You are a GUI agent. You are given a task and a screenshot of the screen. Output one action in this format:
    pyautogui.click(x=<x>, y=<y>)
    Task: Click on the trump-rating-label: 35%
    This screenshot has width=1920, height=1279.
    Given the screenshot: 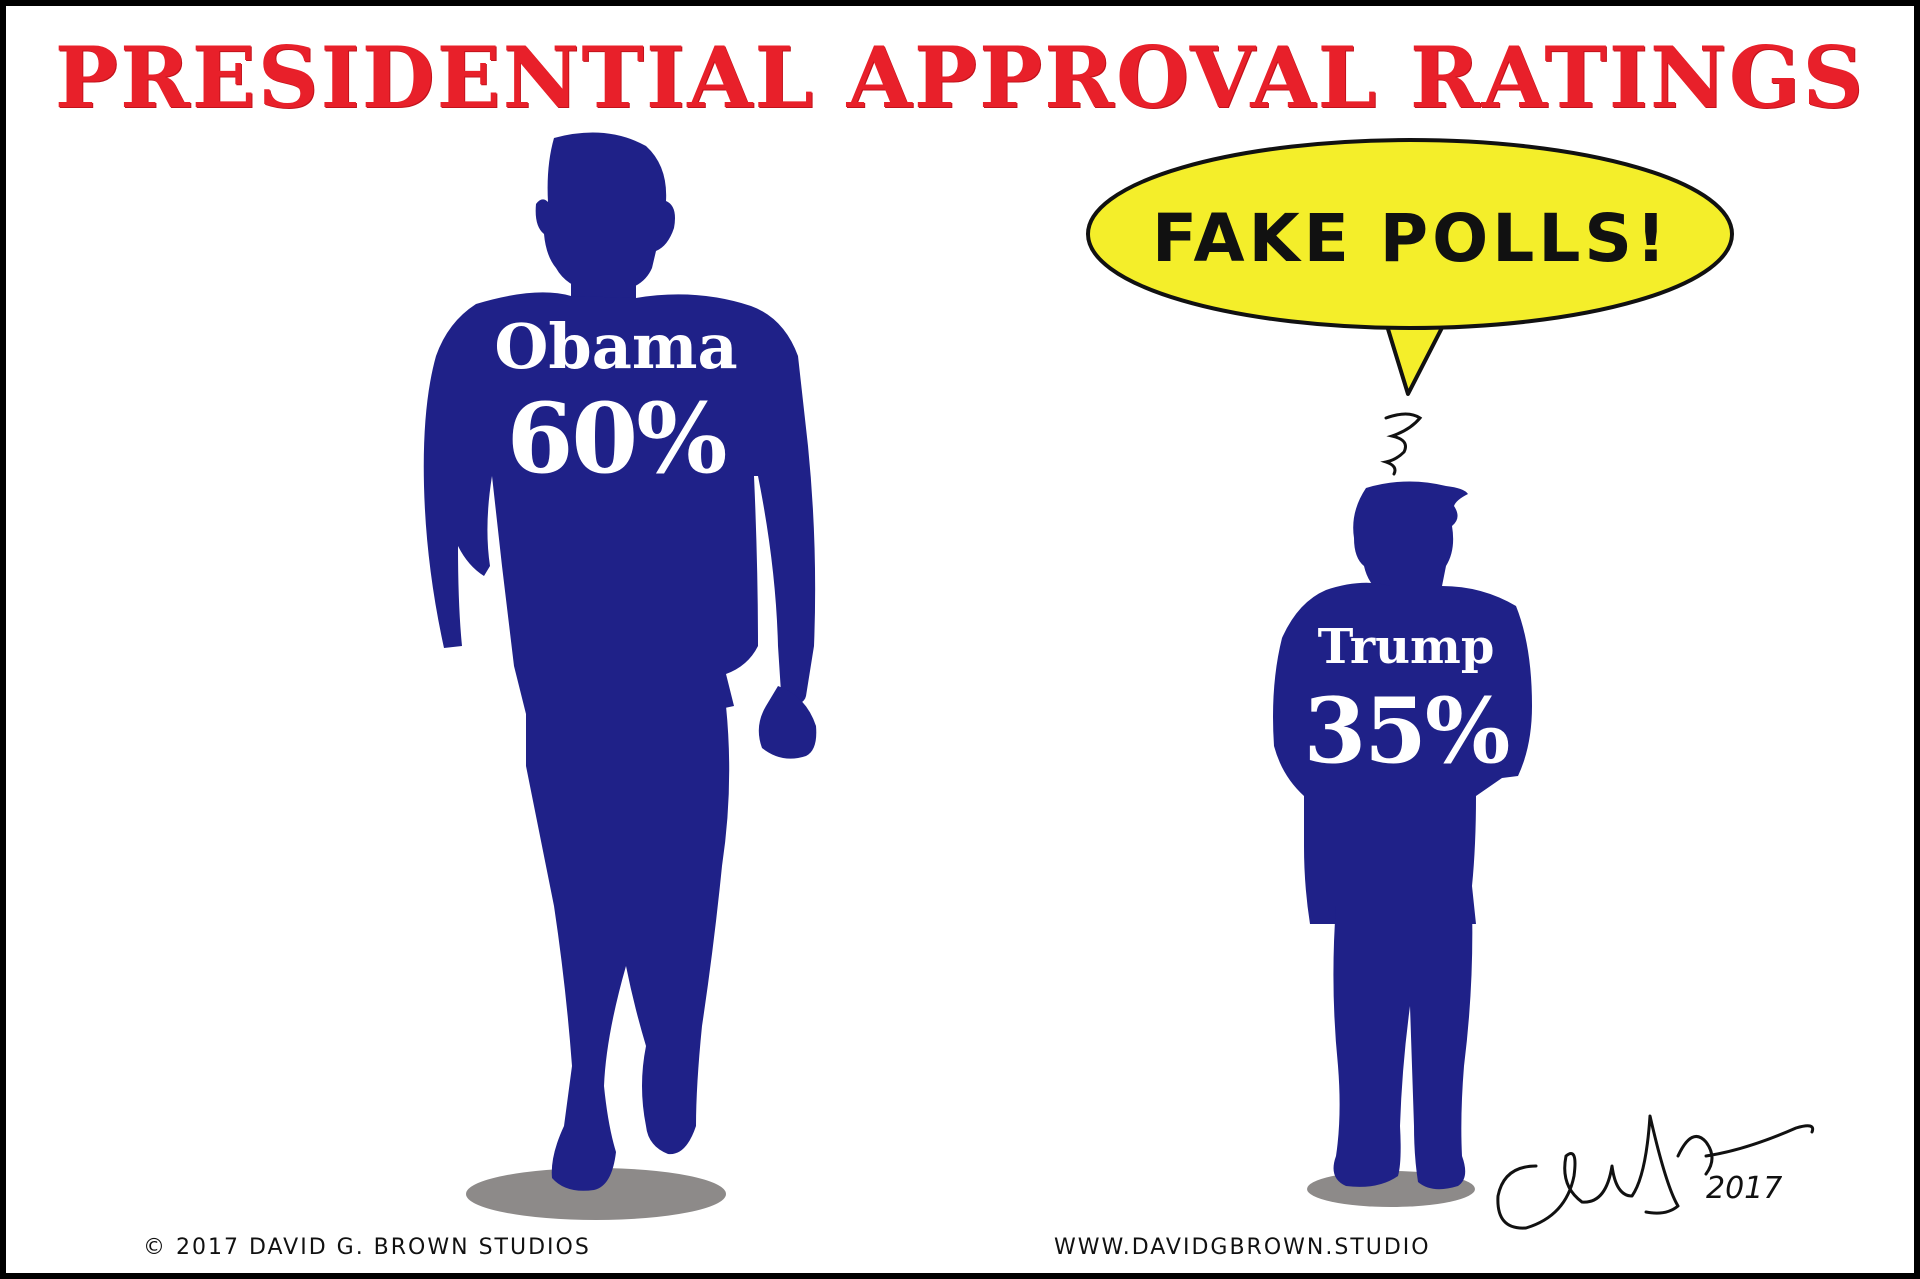 What is the action you would take?
    pyautogui.click(x=1407, y=731)
    